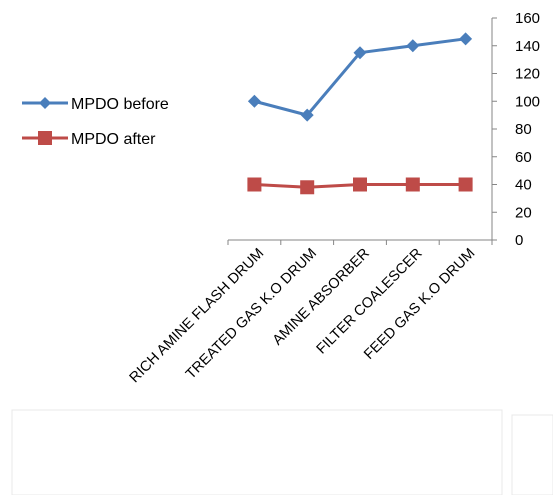  Describe the element at coordinates (95, 122) in the screenshot. I see `legend: MPDO before MPDO after` at that location.